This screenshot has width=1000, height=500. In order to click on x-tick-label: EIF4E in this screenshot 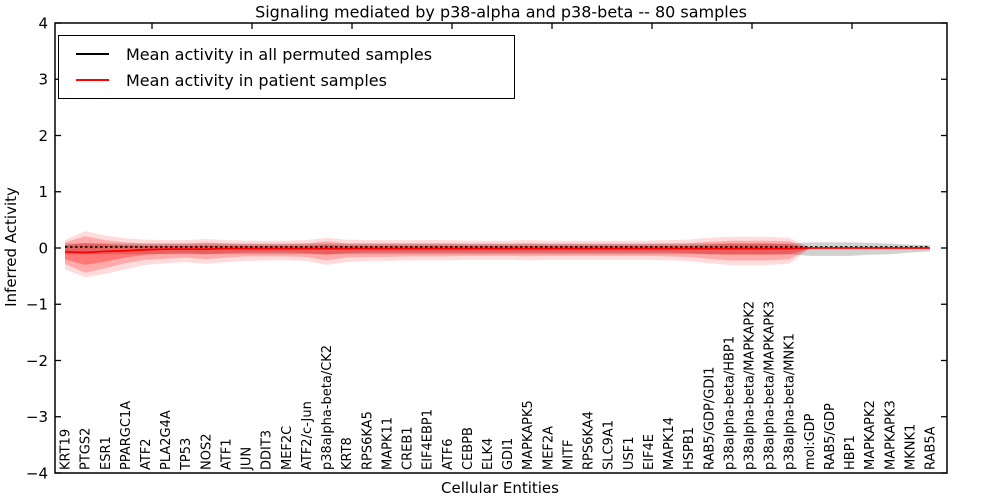, I will do `click(649, 452)`.